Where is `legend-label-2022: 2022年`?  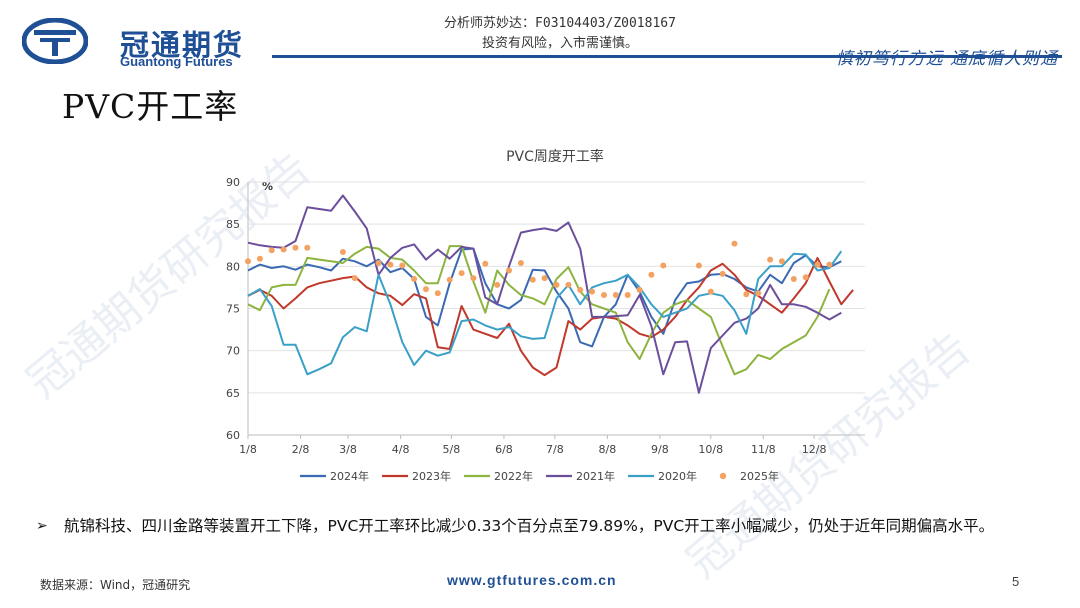 legend-label-2022: 2022年 is located at coordinates (513, 476).